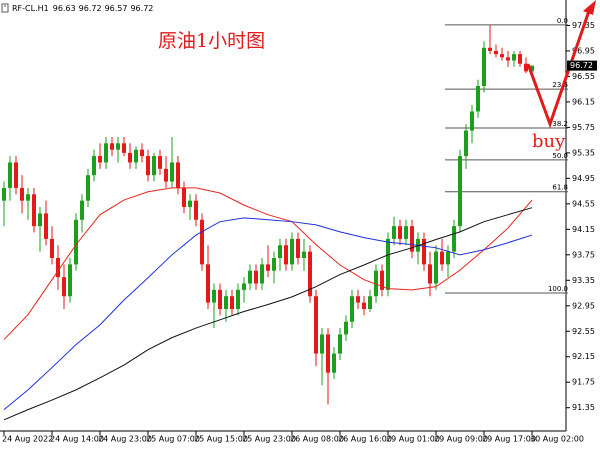  I want to click on y-tick-label: 92.15, so click(583, 356).